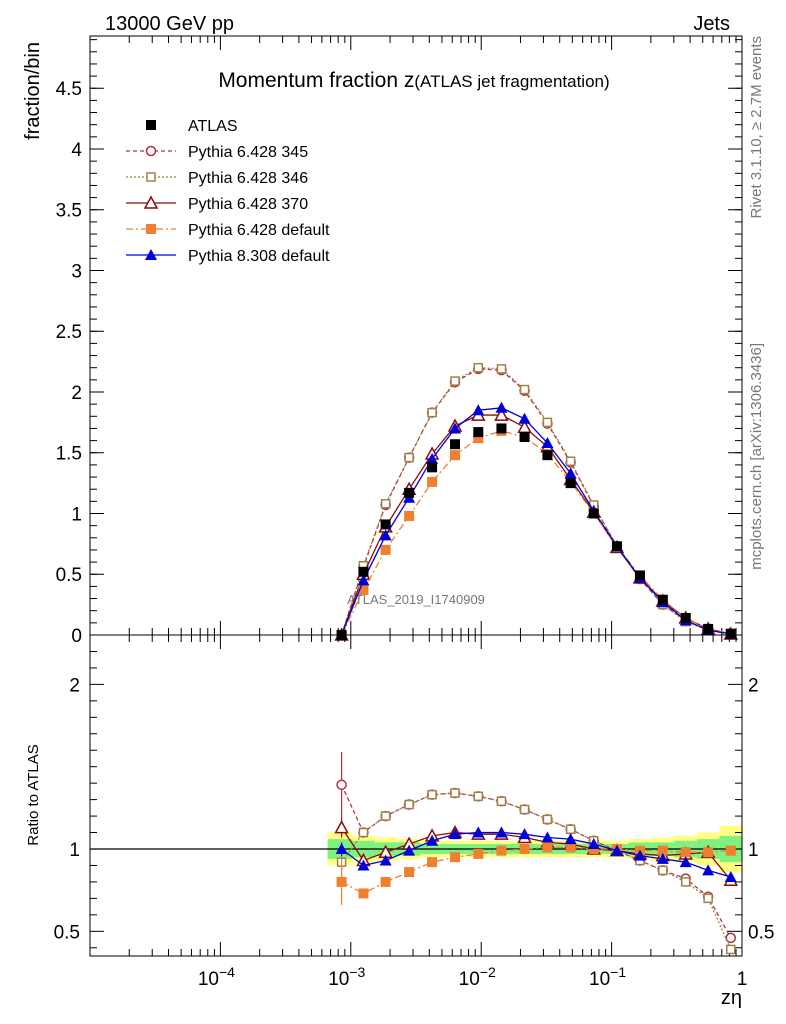 This screenshot has width=786, height=1024. Describe the element at coordinates (69, 211) in the screenshot. I see `y-tick-label: 3.5` at that location.